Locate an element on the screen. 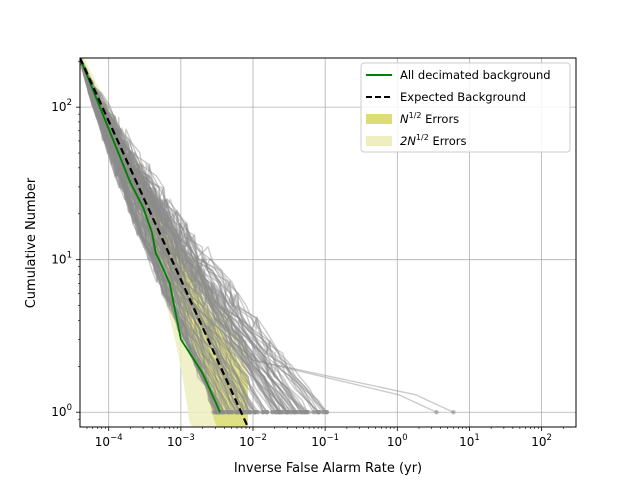  y-tick-label: 10¹ is located at coordinates (61, 259).